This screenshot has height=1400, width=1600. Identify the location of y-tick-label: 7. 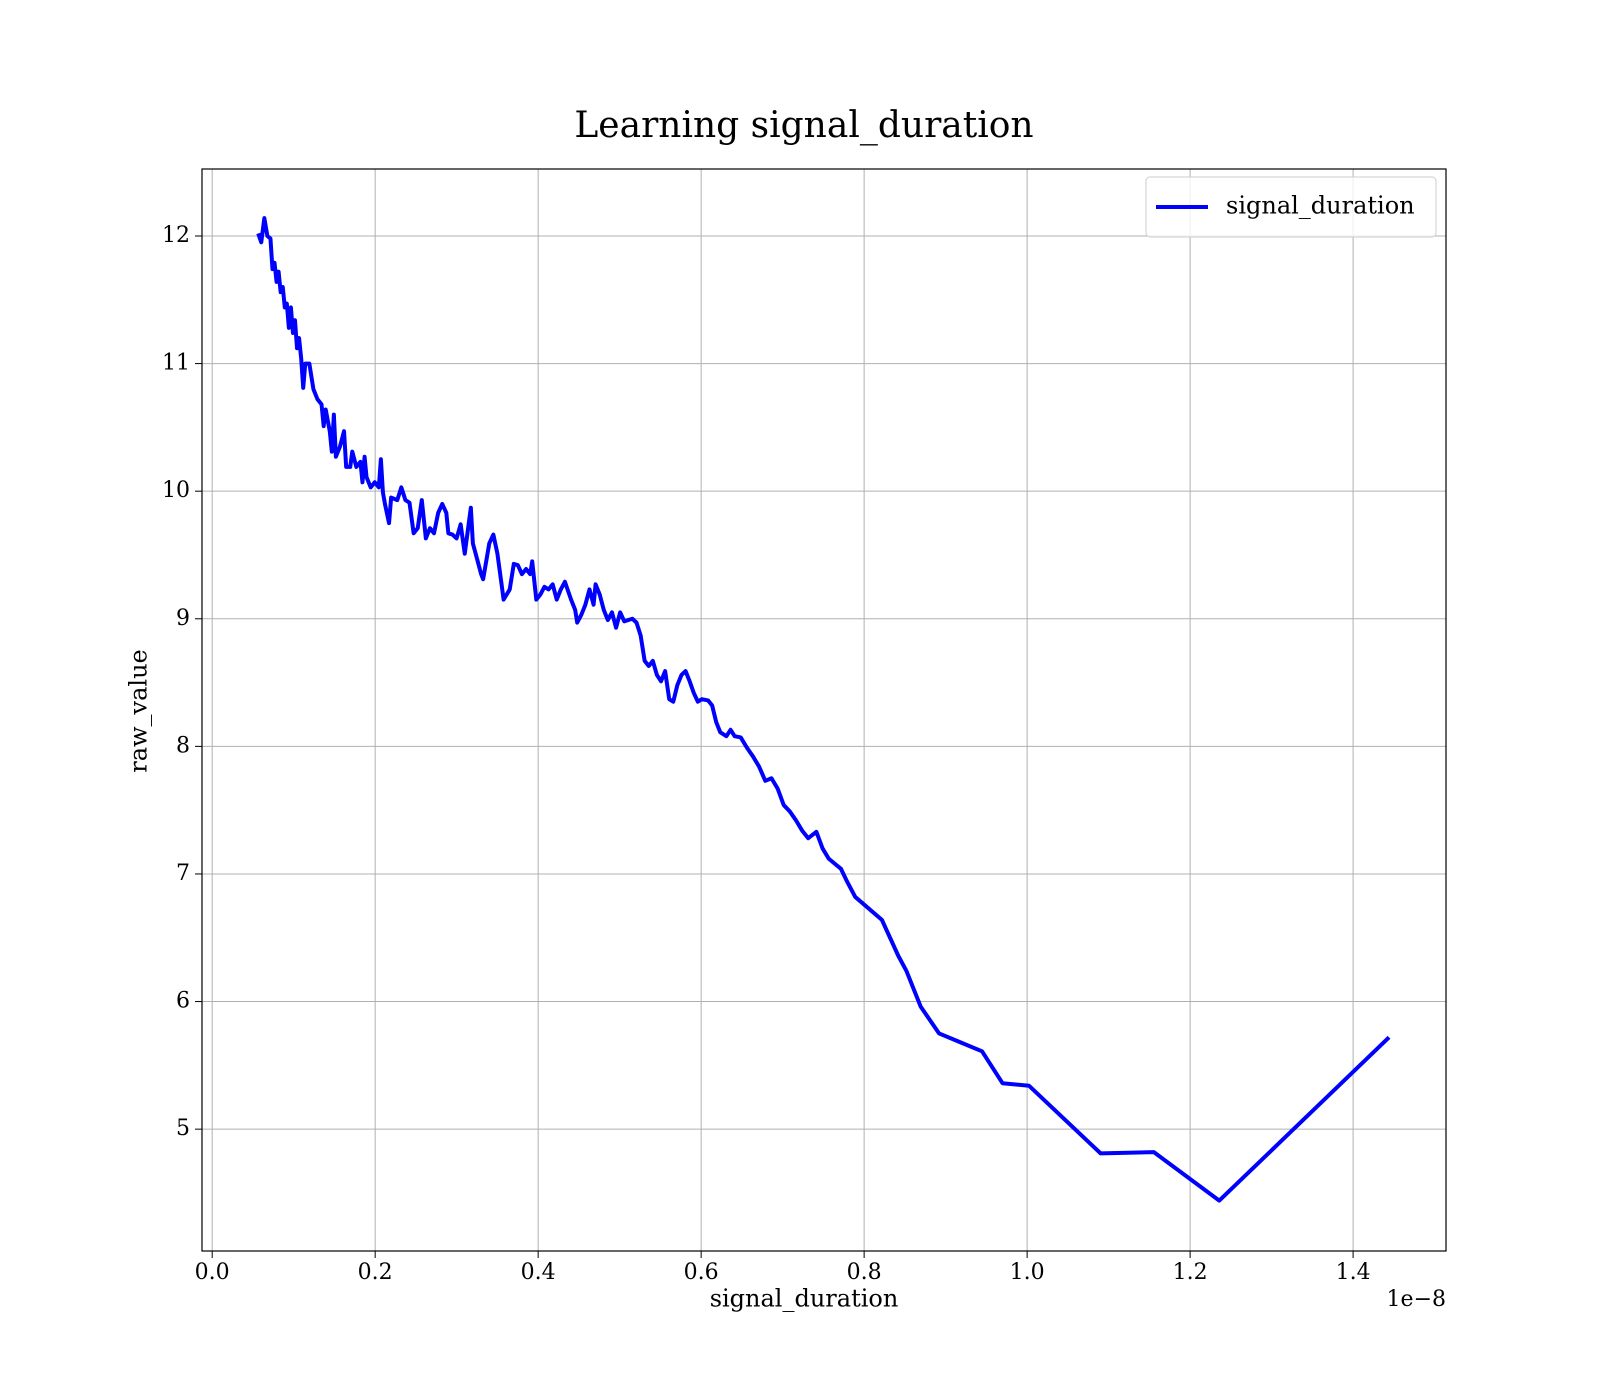
(183, 873).